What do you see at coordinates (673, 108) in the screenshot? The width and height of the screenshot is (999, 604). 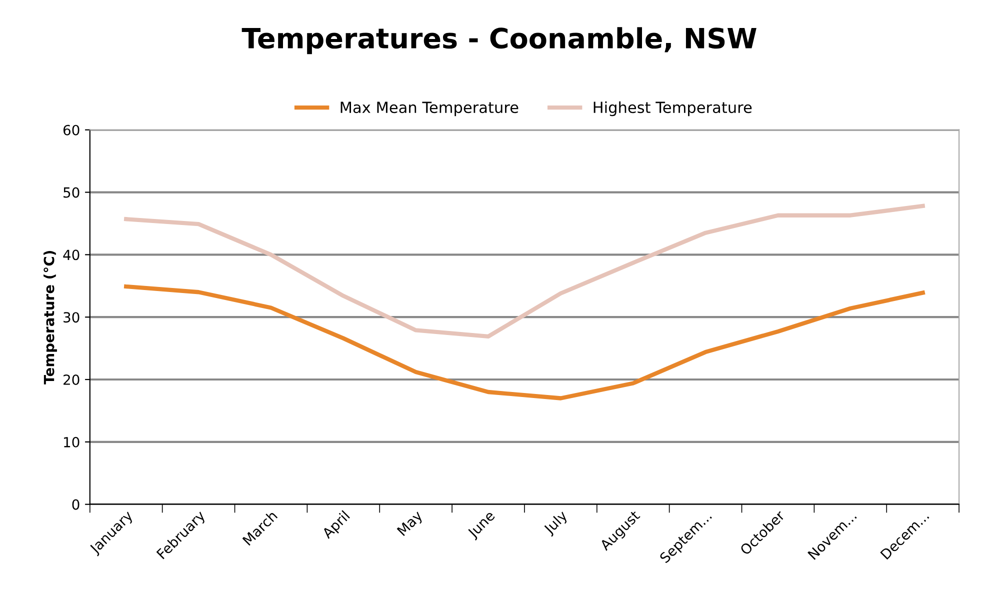 I see `legend-label: Highest Temperature` at bounding box center [673, 108].